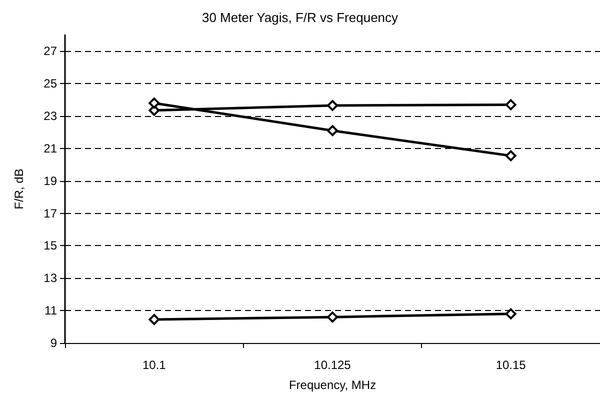 The width and height of the screenshot is (600, 404). What do you see at coordinates (51, 51) in the screenshot?
I see `y-tick-label: 27` at bounding box center [51, 51].